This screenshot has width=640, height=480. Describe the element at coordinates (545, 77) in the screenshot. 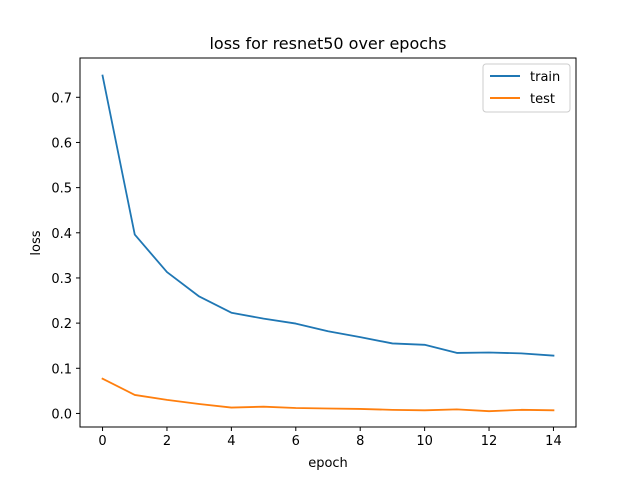

I see `legend-train-label: train` at that location.